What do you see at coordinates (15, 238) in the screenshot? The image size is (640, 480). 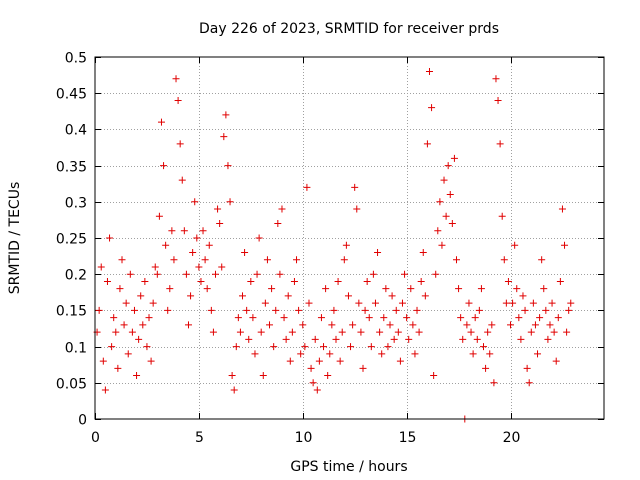 I see `y-axis-title: SRMTID / TECUs` at bounding box center [15, 238].